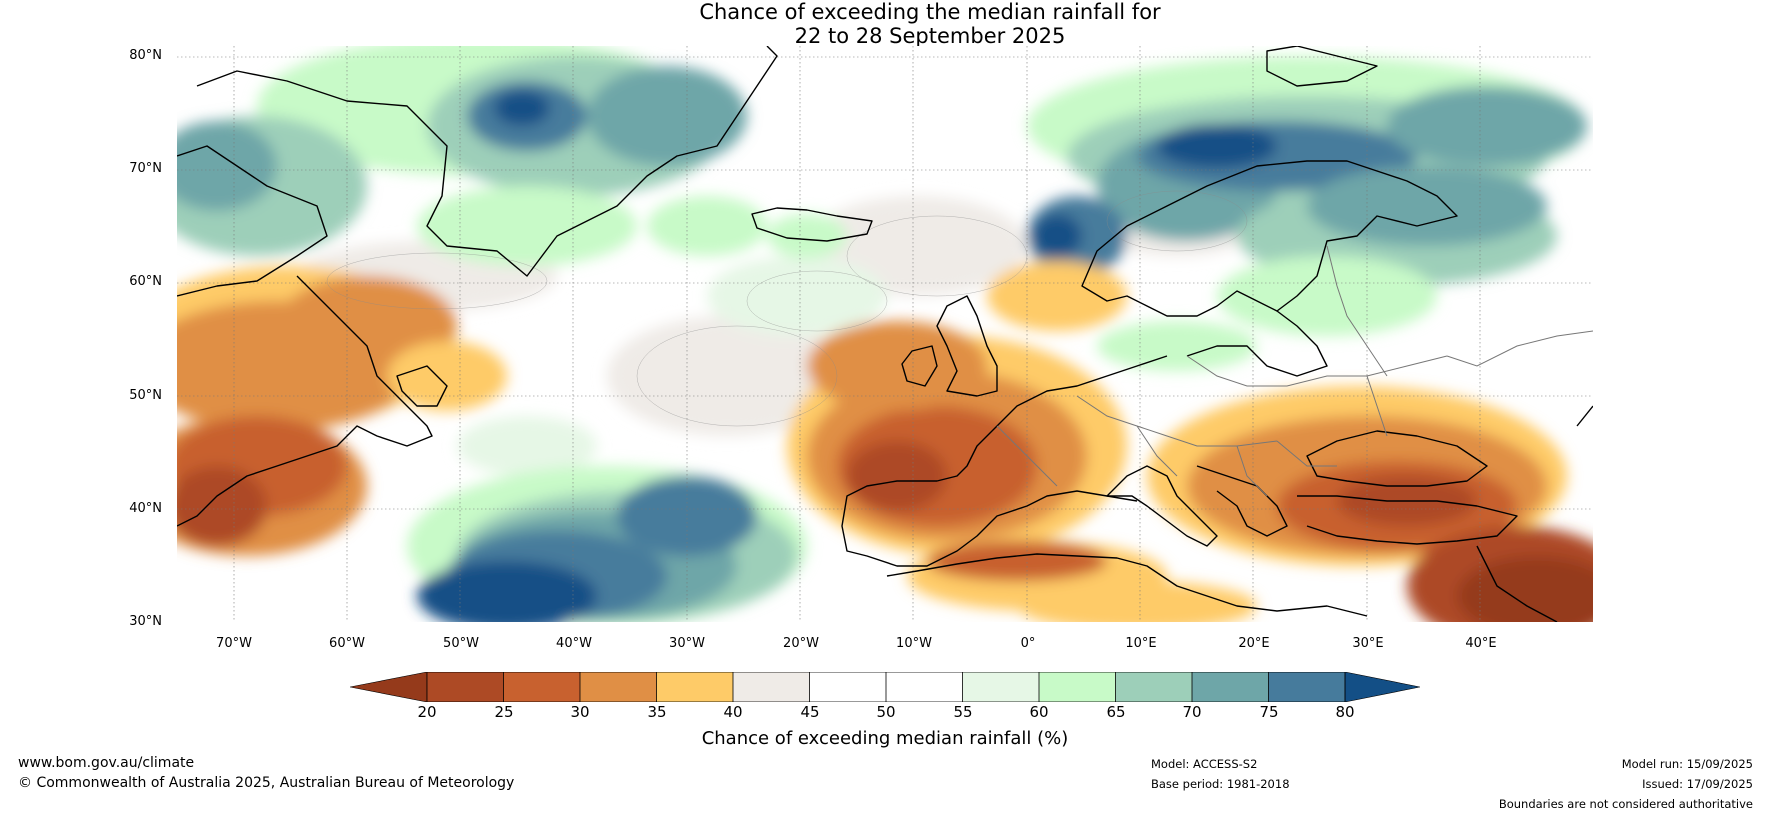  I want to click on country-borders, so click(1294, 371).